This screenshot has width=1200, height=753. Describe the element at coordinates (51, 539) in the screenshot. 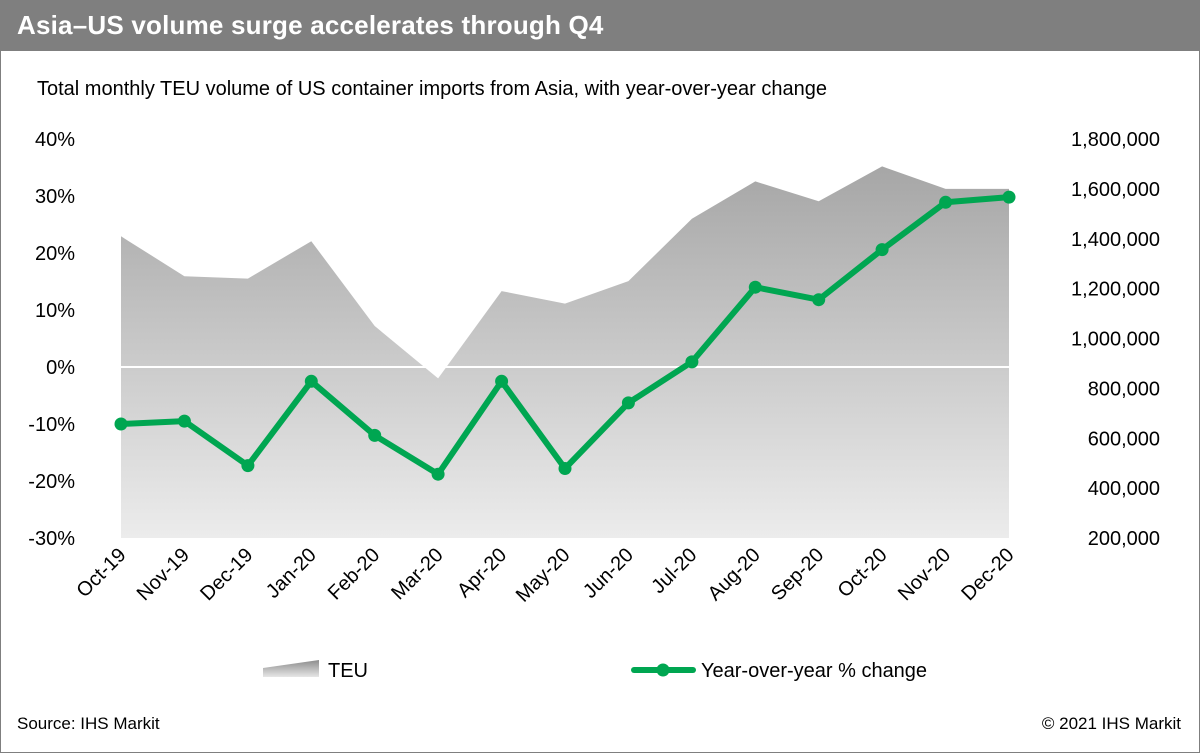

I see `left-tick-label: -30%` at that location.